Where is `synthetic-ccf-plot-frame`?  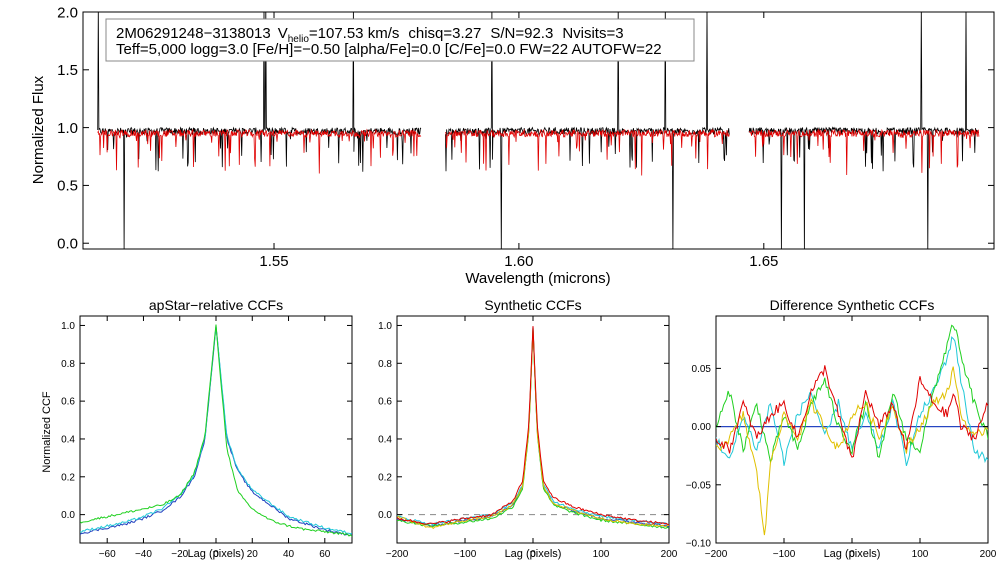
synthetic-ccf-plot-frame is located at coordinates (533, 429).